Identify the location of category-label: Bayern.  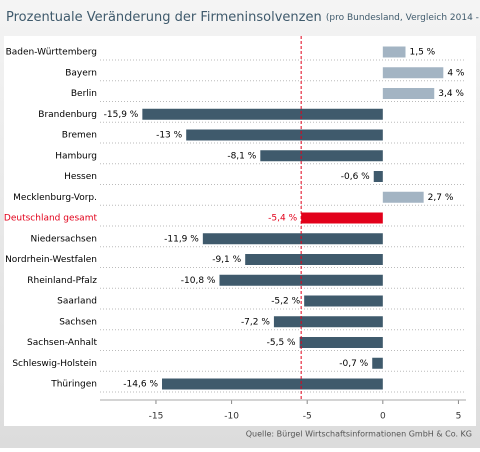
(81, 73).